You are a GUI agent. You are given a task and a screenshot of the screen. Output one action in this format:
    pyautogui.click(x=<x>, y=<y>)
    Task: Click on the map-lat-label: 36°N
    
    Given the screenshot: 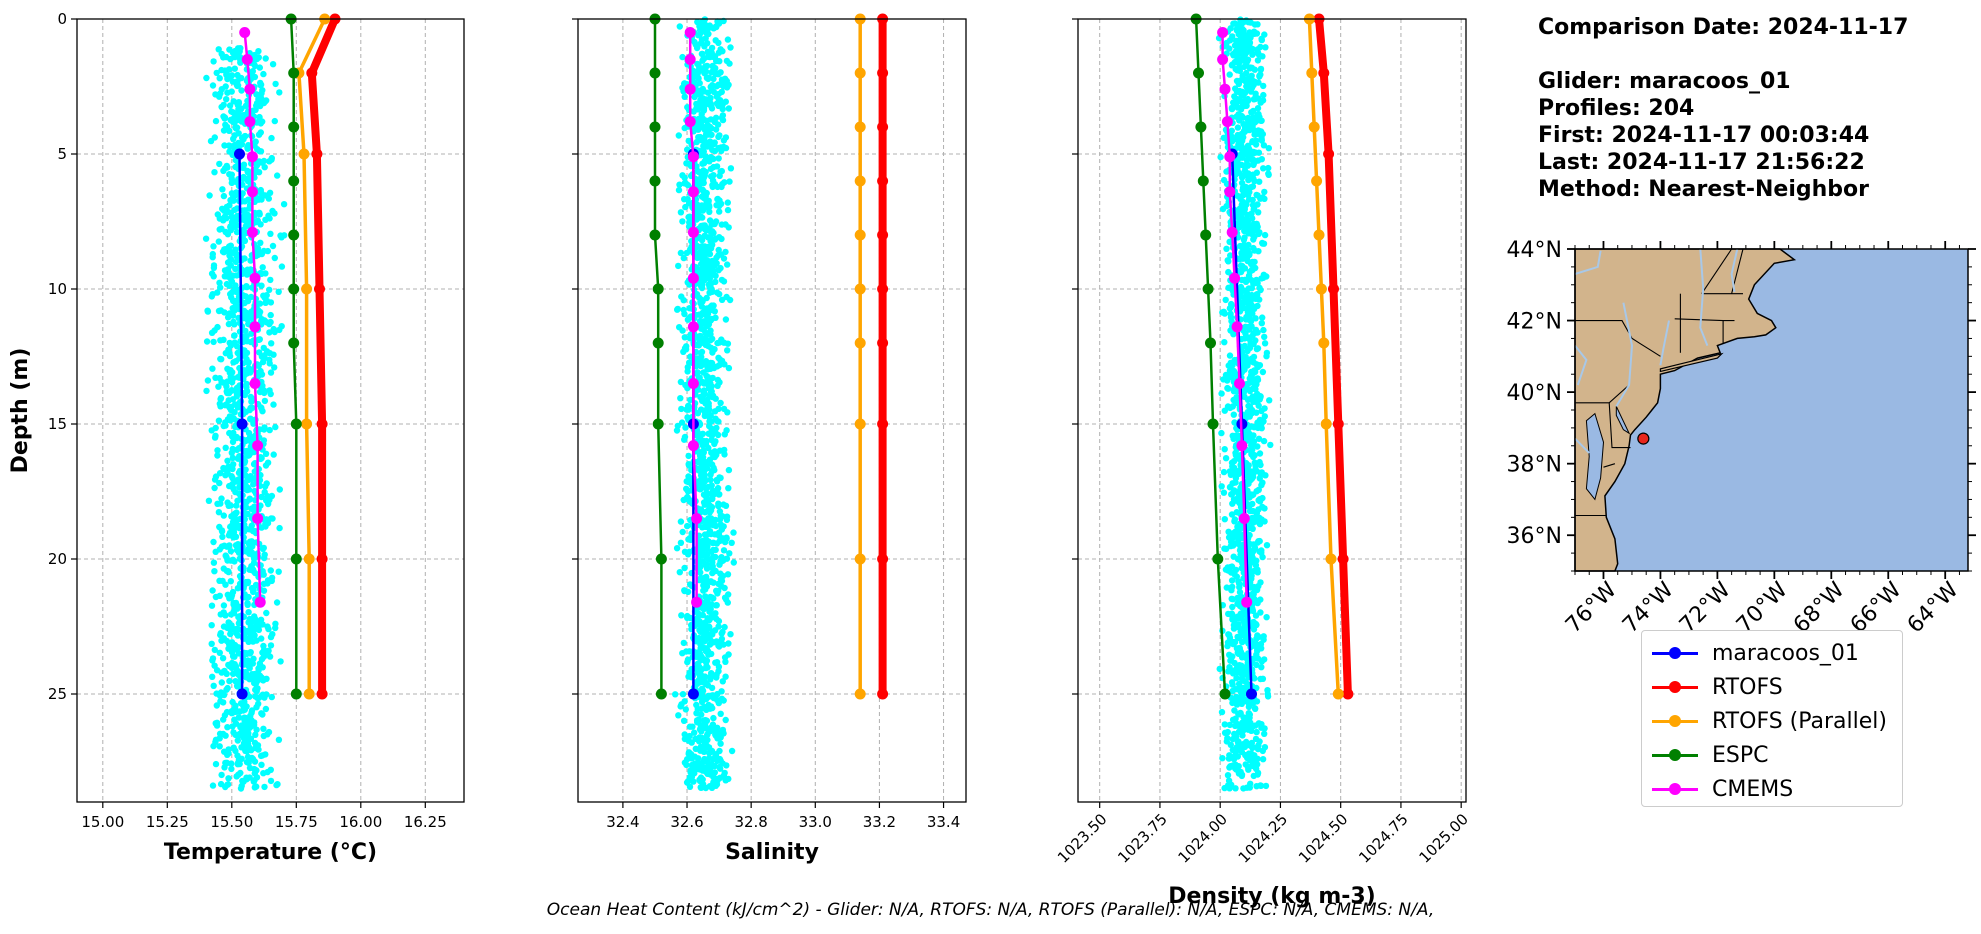 What is the action you would take?
    pyautogui.click(x=1534, y=536)
    